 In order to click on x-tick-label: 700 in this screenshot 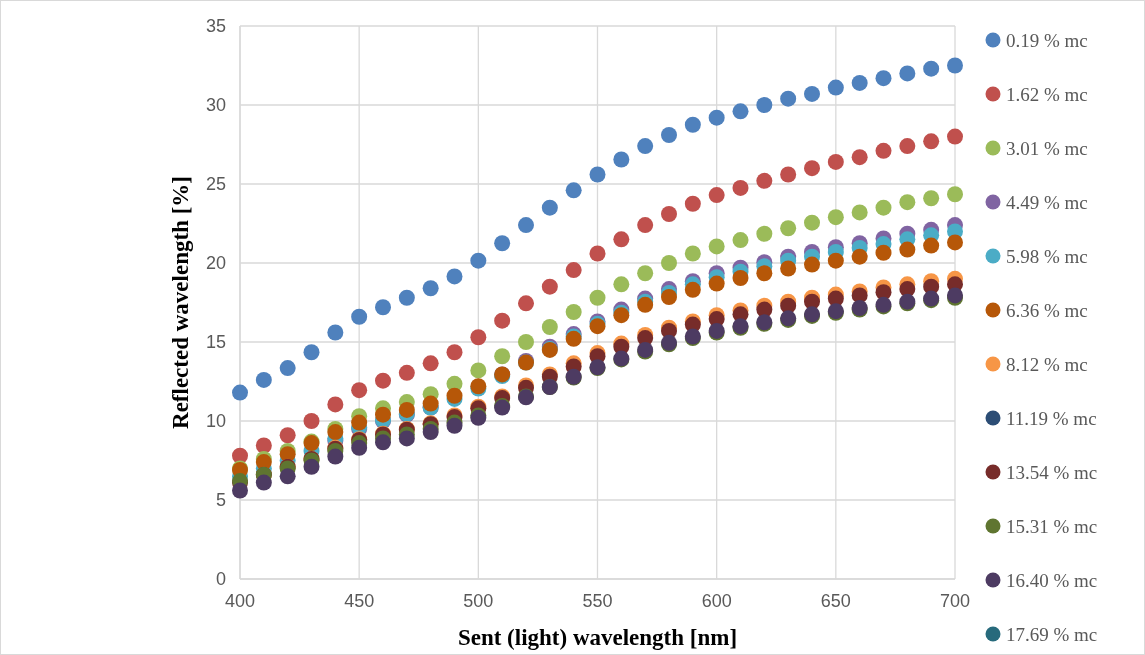, I will do `click(955, 601)`.